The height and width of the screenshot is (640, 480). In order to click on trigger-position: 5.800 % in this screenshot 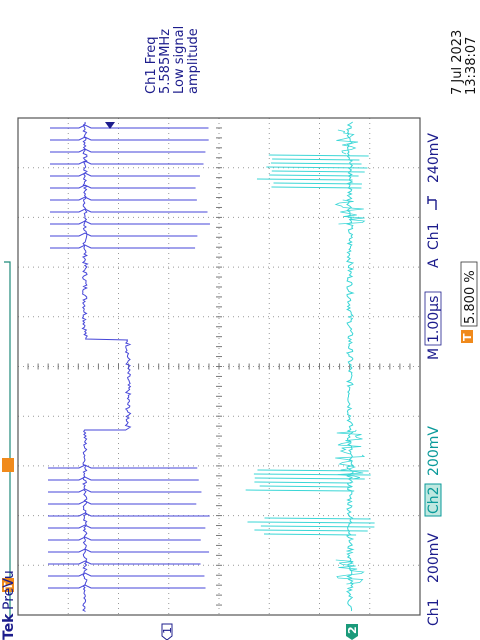, I will do `click(470, 297)`.